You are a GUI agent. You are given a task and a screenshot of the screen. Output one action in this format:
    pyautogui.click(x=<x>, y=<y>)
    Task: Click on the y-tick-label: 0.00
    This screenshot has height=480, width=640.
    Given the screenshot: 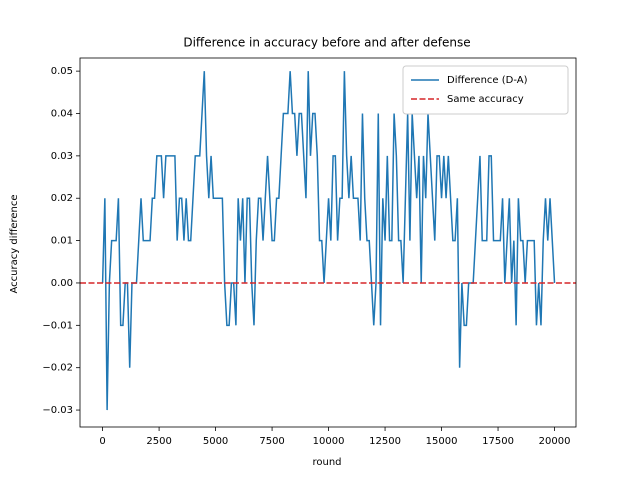 What is the action you would take?
    pyautogui.click(x=62, y=283)
    